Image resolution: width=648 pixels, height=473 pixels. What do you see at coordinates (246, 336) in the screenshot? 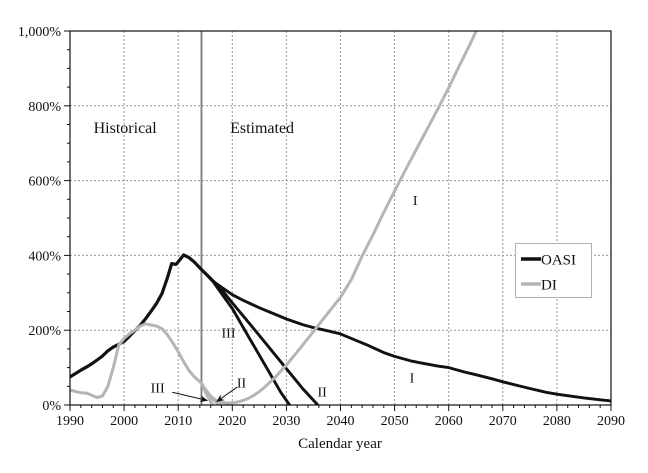
I see `series-oasi-estimated-alternative-iii` at bounding box center [246, 336].